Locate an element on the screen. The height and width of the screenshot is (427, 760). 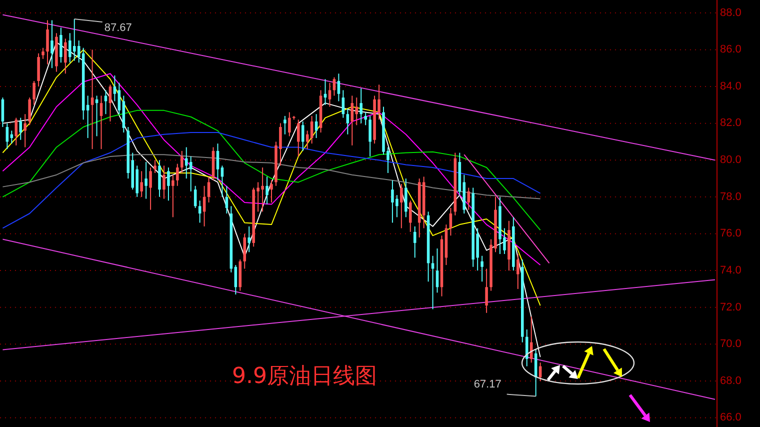
annotation: 87.67 is located at coordinates (118, 28).